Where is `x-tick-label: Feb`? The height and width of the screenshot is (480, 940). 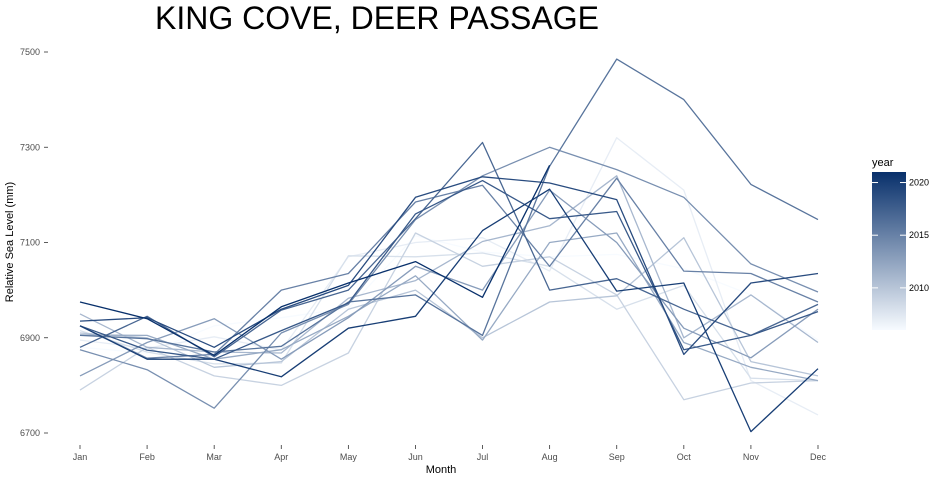
x-tick-label: Feb is located at coordinates (147, 457).